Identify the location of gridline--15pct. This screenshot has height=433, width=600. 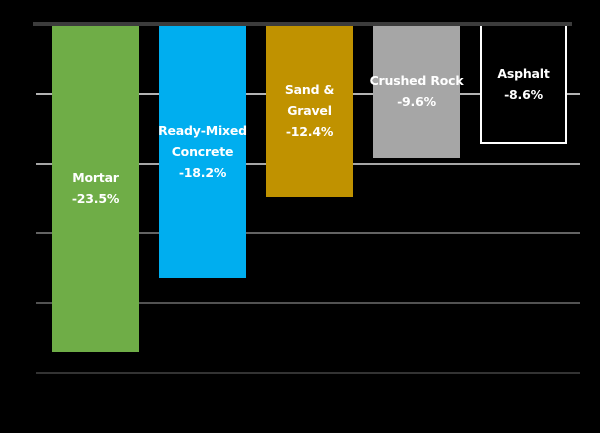
(308, 233).